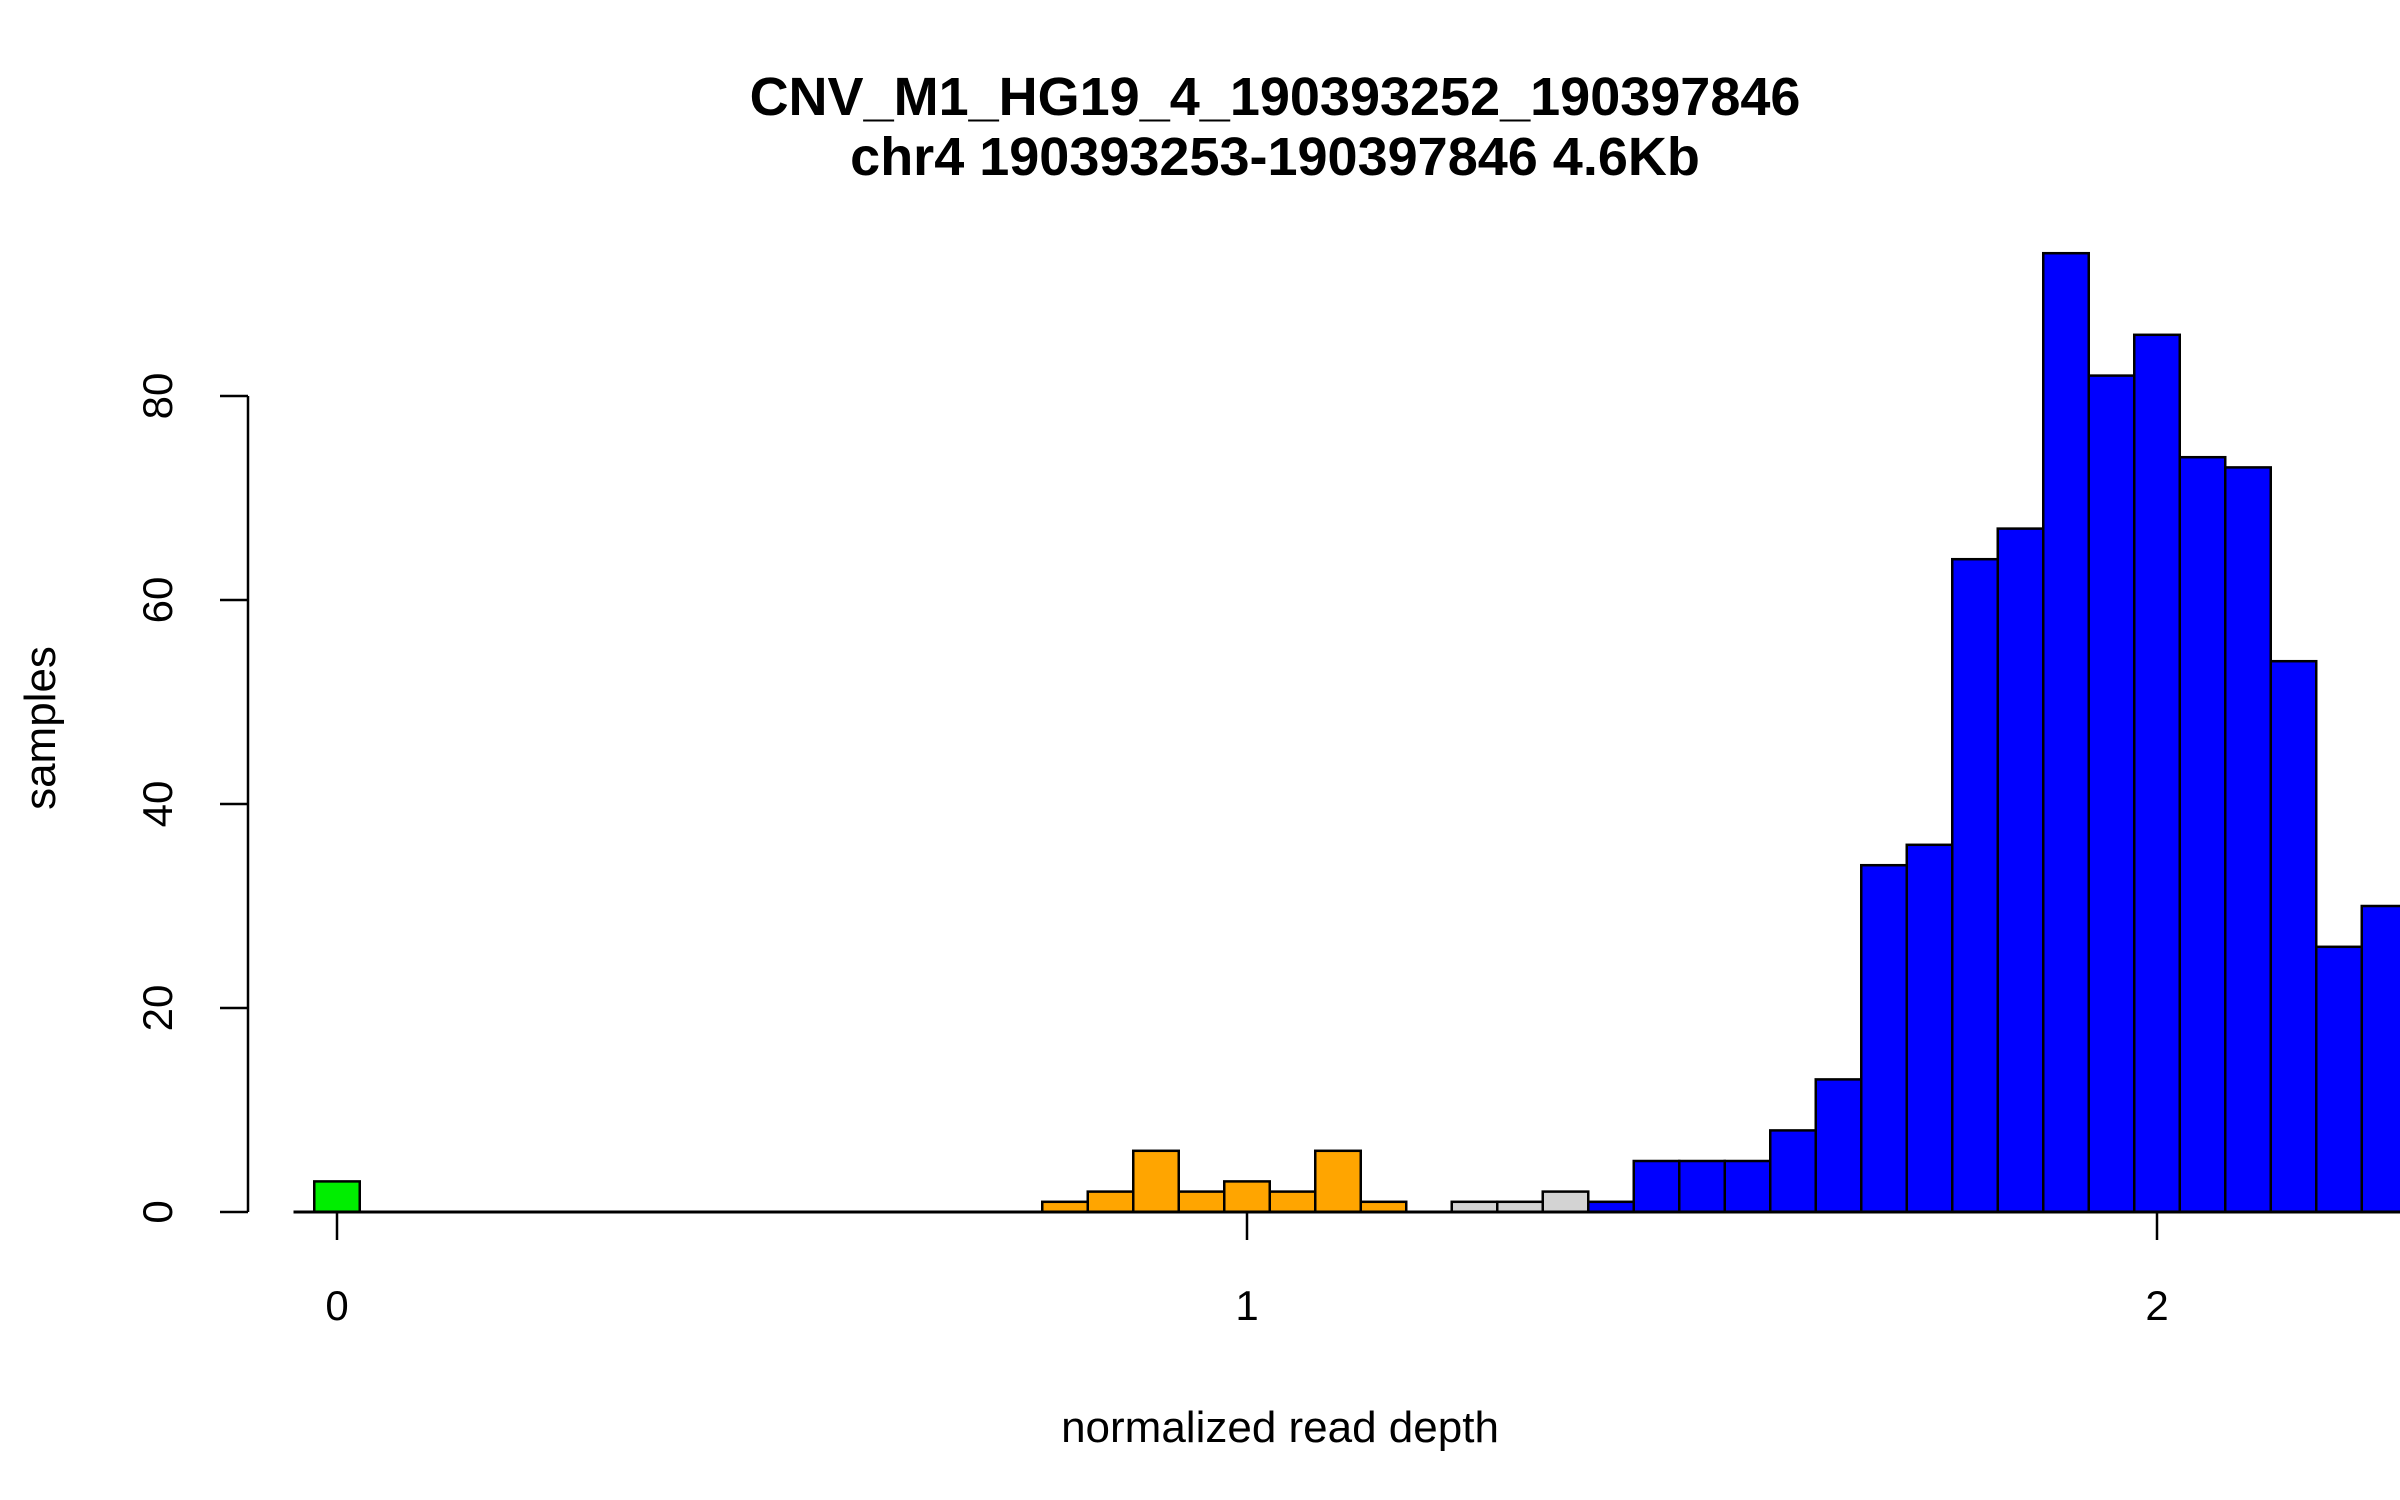  What do you see at coordinates (336, 1305) in the screenshot?
I see `x-tick-label: 0` at bounding box center [336, 1305].